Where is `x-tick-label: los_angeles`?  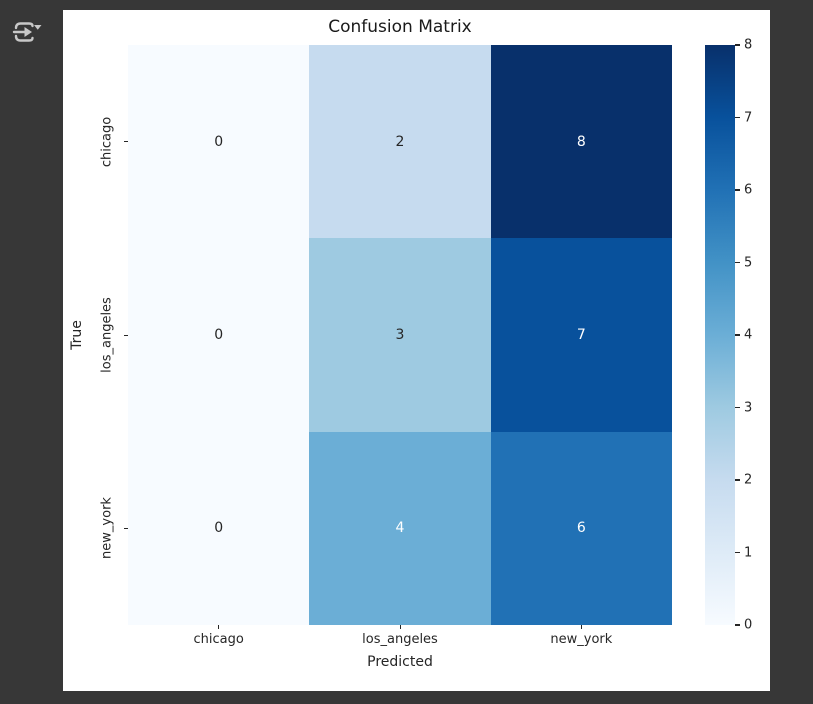 x-tick-label: los_angeles is located at coordinates (400, 639).